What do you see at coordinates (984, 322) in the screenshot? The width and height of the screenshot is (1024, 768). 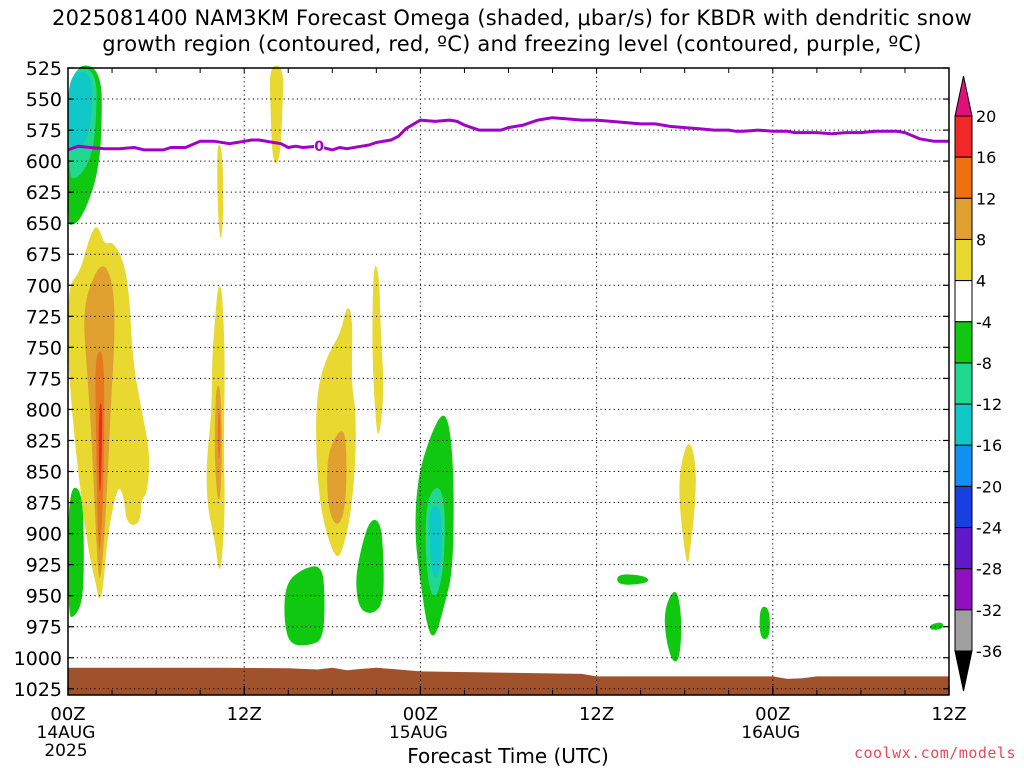 I see `colorbar-label-5: -4` at bounding box center [984, 322].